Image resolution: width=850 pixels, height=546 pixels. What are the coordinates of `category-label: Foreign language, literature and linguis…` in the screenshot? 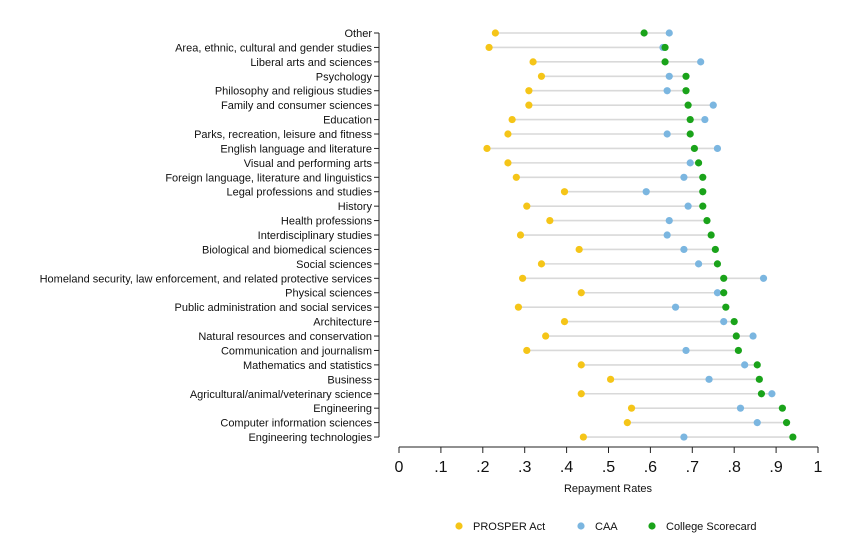 It's located at (268, 178).